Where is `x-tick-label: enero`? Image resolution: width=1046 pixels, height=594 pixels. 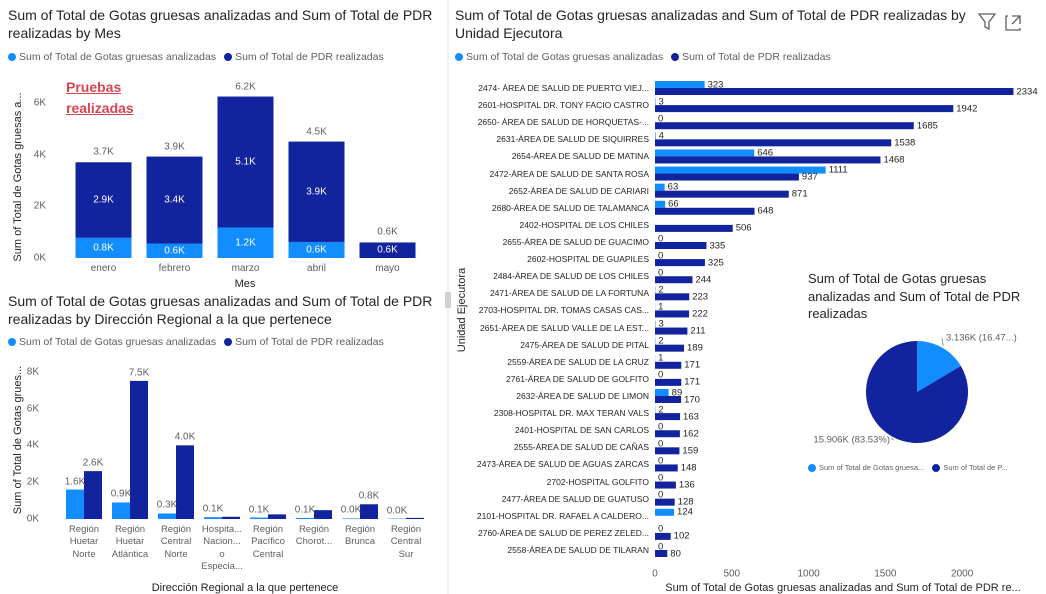 x-tick-label: enero is located at coordinates (103, 268).